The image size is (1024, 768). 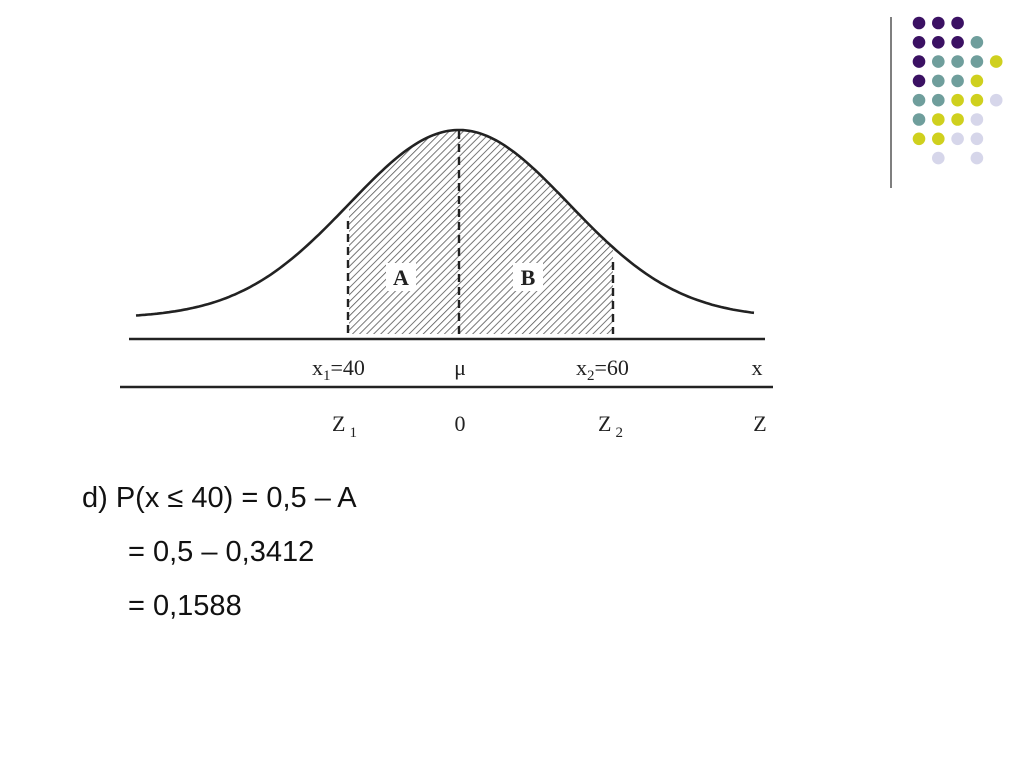 I want to click on region-b-label-bg, so click(x=528, y=277).